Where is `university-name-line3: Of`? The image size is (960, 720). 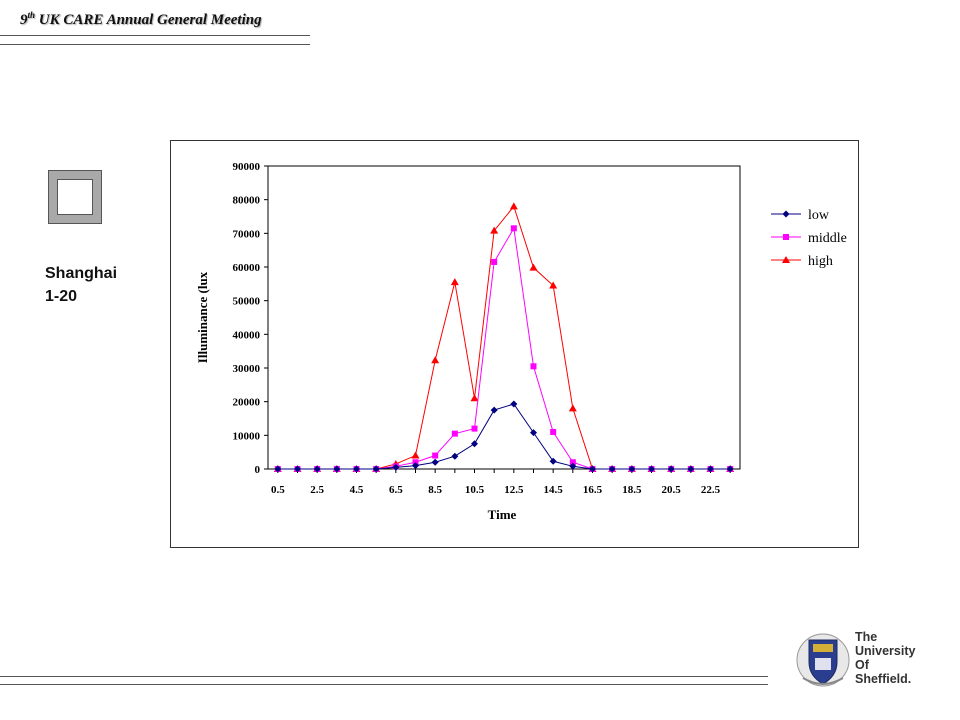
university-name-line3: Of is located at coordinates (862, 665).